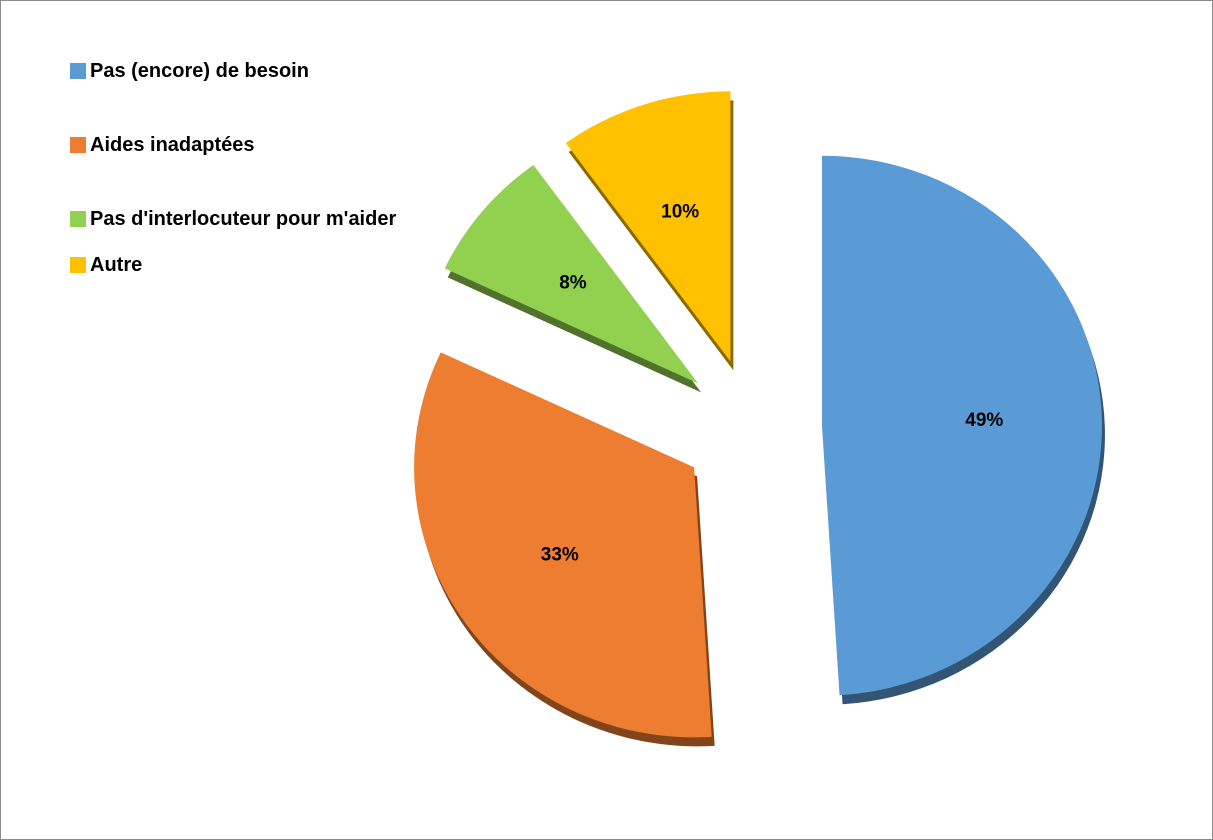 This screenshot has width=1213, height=840. I want to click on legend-label: Pas d'interlocuteur pour m'aider, so click(243, 219).